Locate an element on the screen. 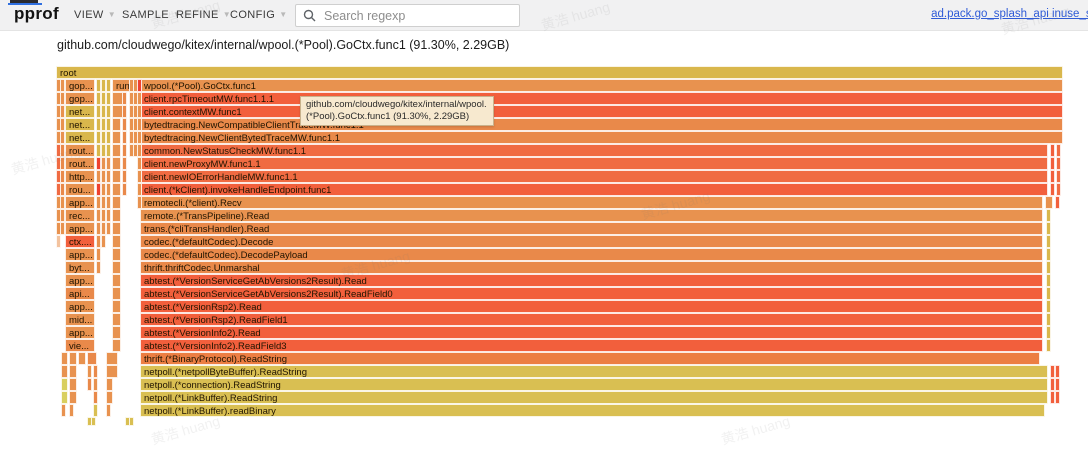  flame-frame: abtest.(*VersionRsp2).Read is located at coordinates (591, 306).